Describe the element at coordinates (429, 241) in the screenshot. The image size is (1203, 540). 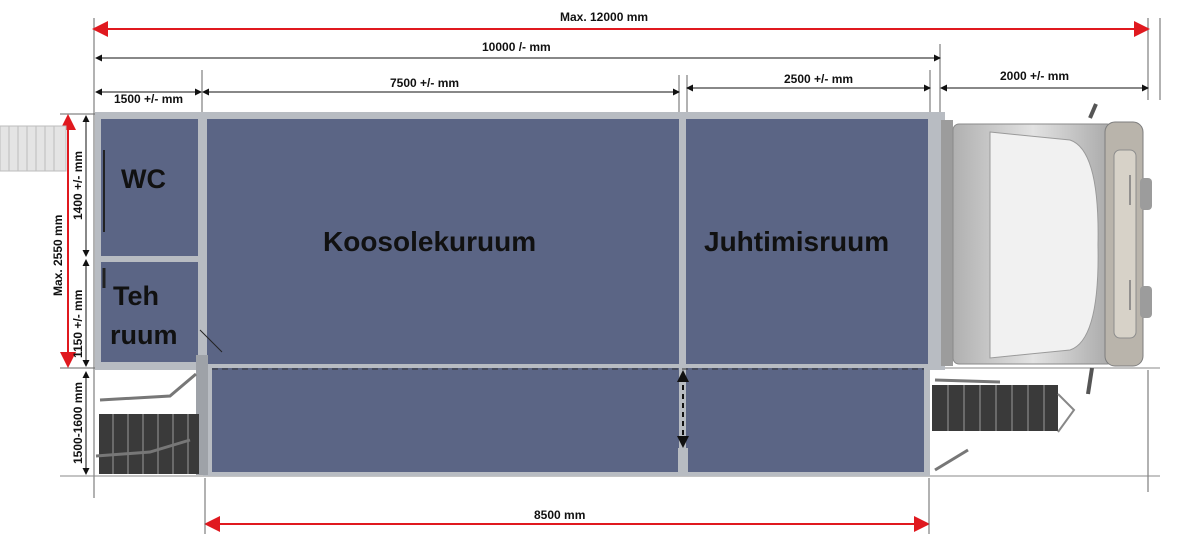
I see `room-label-meeting: Koosolekuruum` at that location.